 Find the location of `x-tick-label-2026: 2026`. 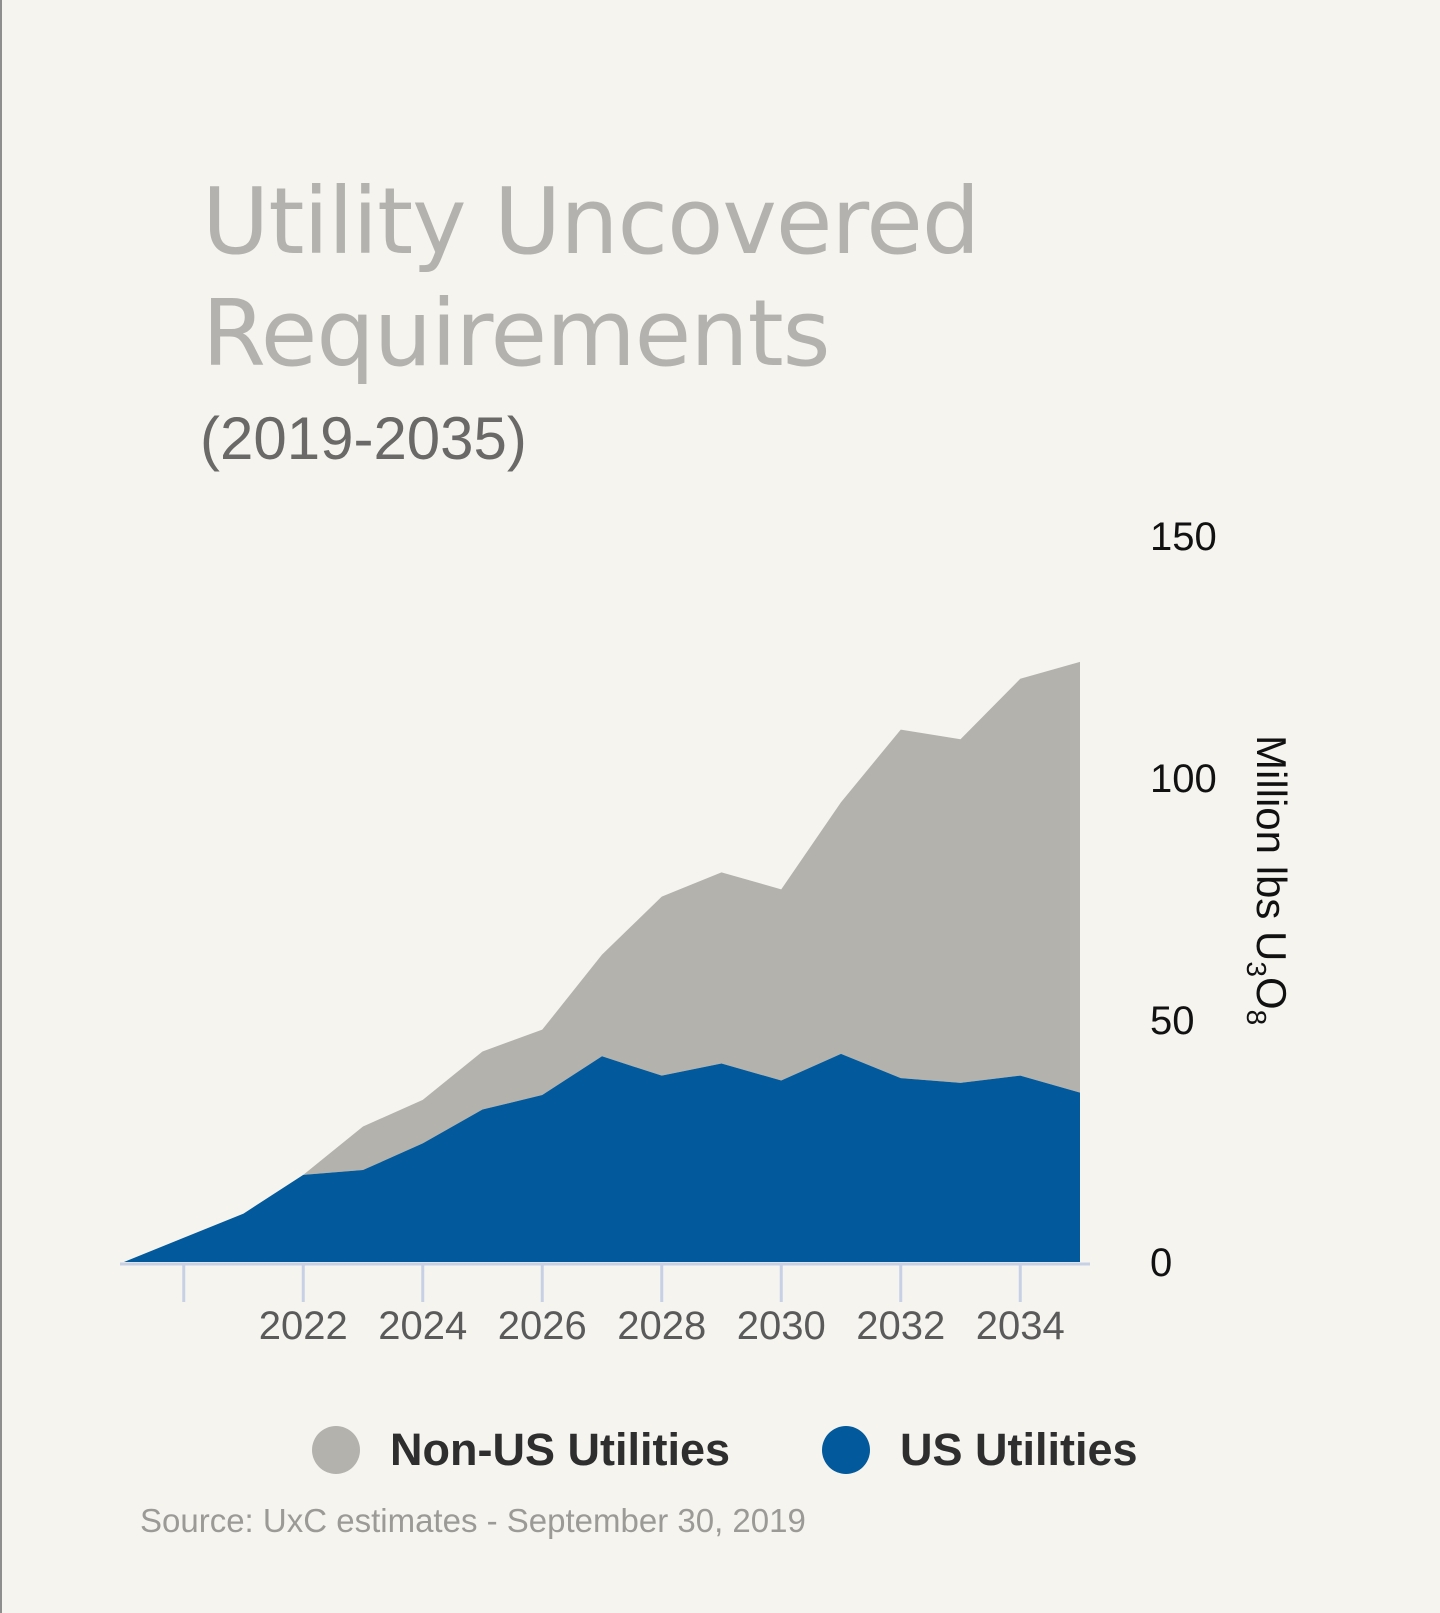

x-tick-label-2026: 2026 is located at coordinates (542, 1326).